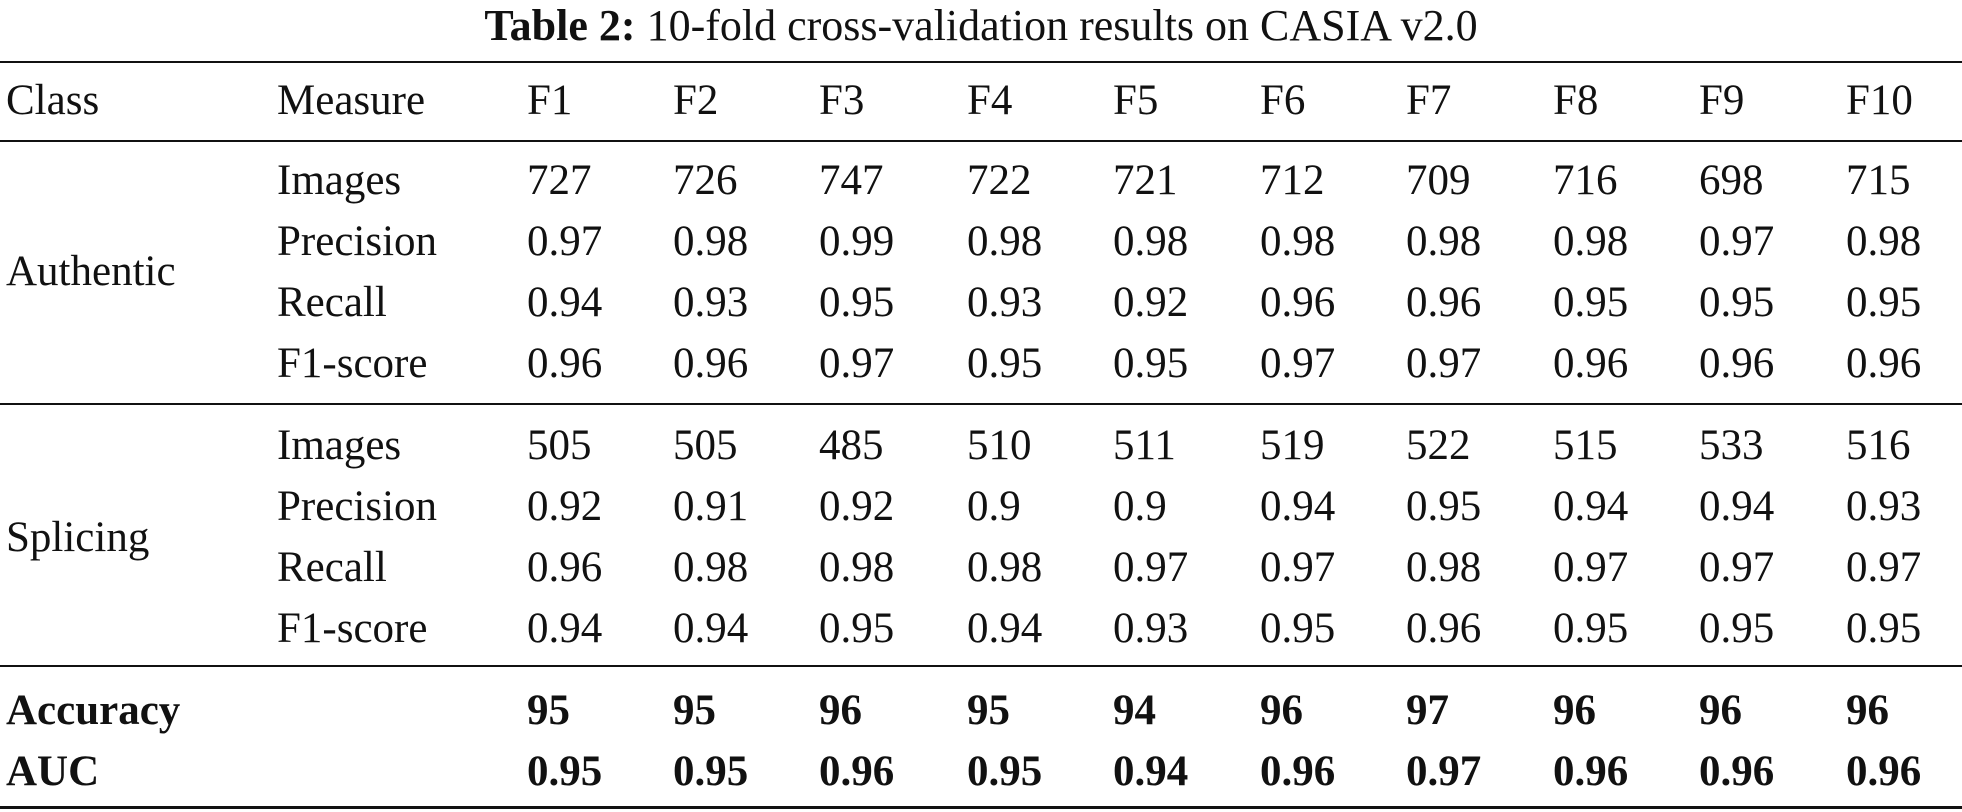  What do you see at coordinates (1144, 445) in the screenshot?
I see `table-cell: 511` at bounding box center [1144, 445].